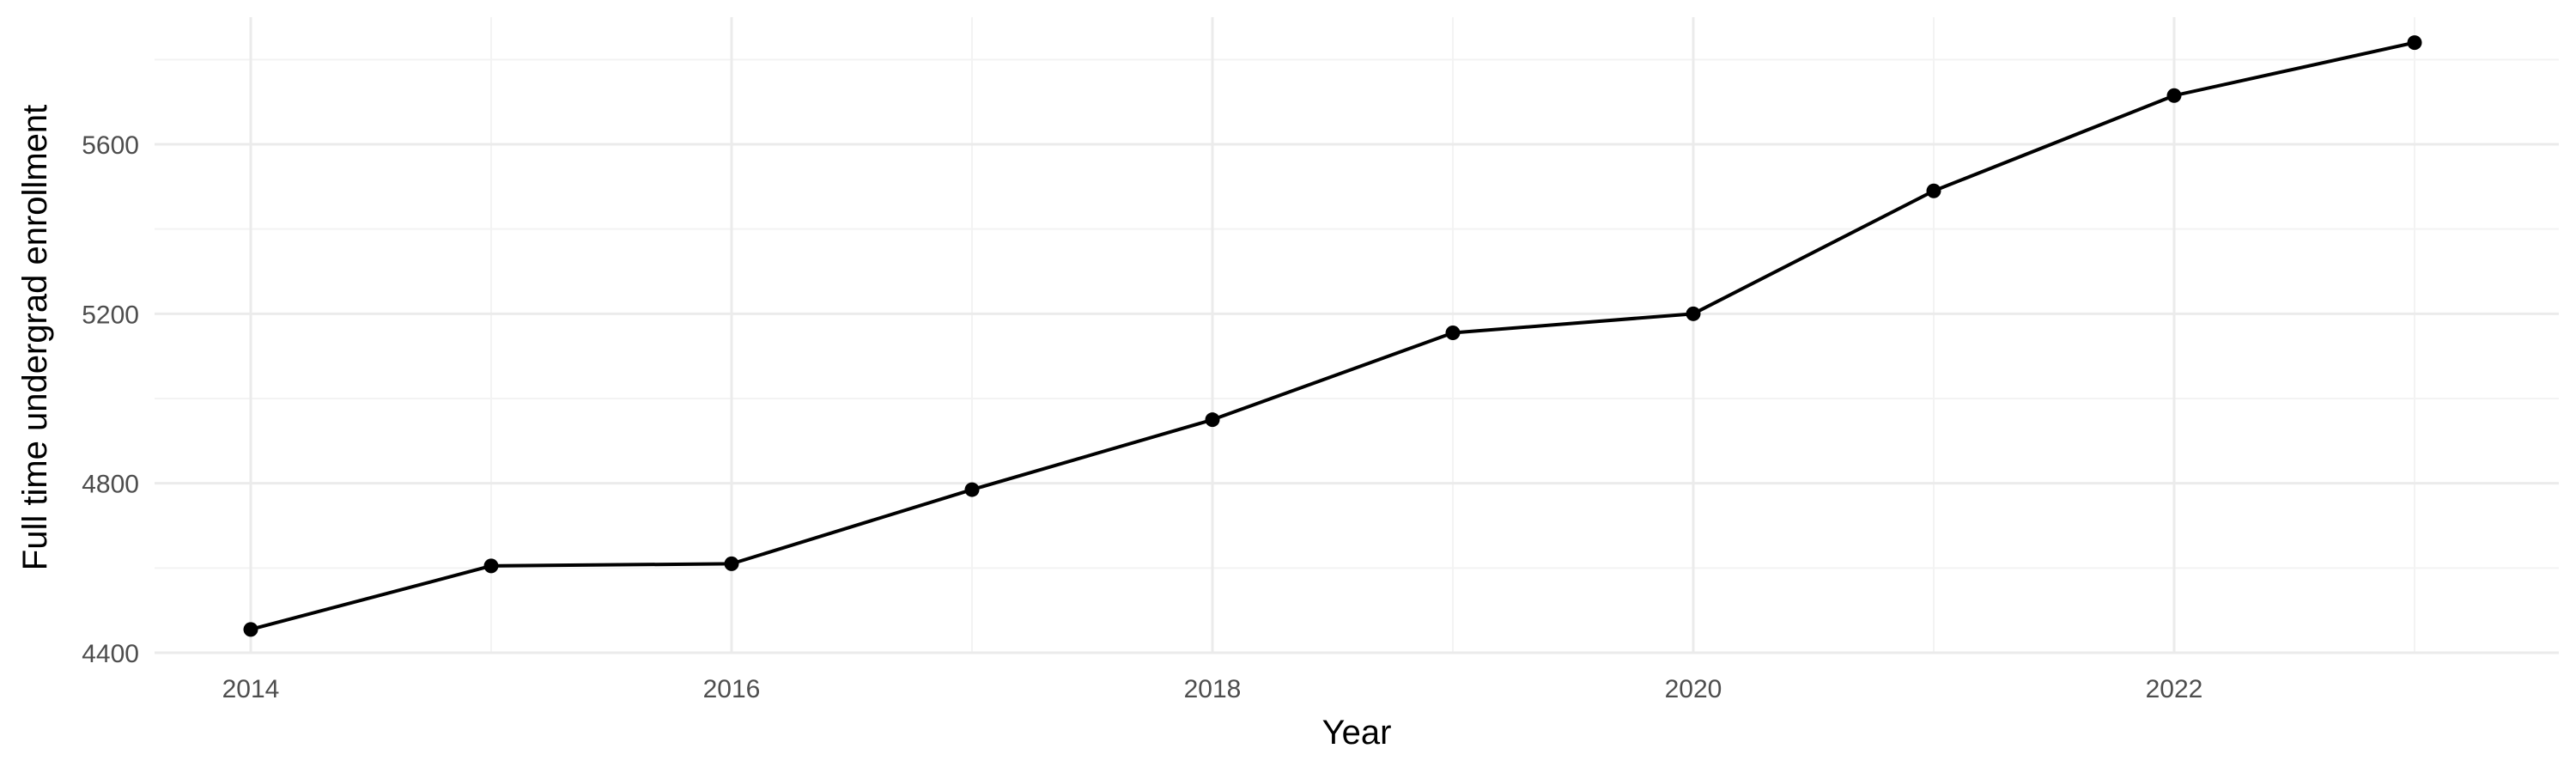  I want to click on y-tick-label: 4800, so click(111, 485).